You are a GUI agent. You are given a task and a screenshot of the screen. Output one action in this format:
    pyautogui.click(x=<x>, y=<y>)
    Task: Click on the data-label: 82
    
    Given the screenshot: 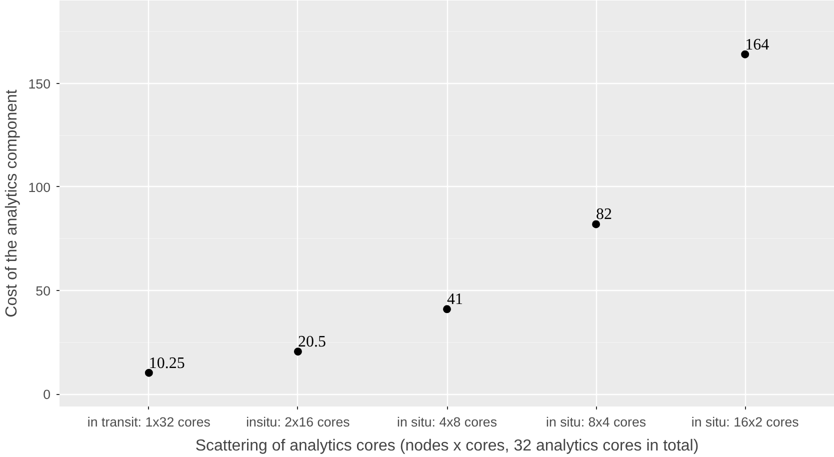 What is the action you would take?
    pyautogui.click(x=604, y=215)
    